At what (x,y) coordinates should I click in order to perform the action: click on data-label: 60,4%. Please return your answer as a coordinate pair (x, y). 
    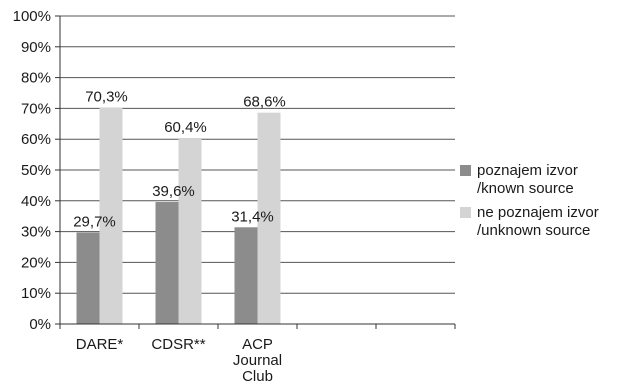
    Looking at the image, I should click on (185, 127).